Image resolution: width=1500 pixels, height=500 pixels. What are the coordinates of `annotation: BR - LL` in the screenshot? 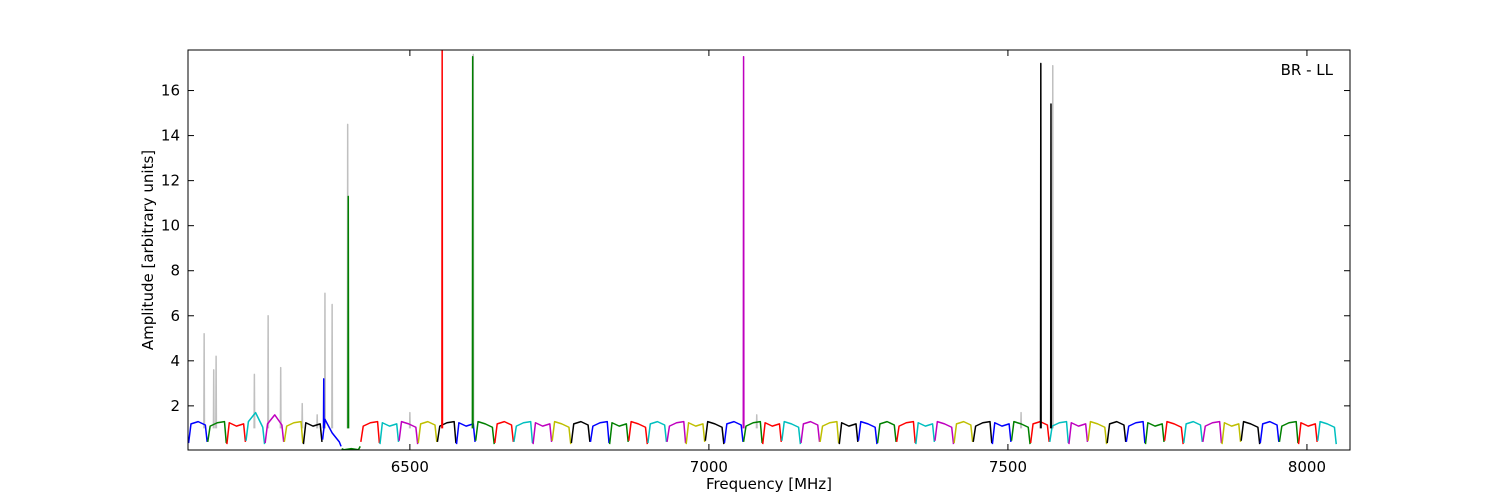 It's located at (1307, 70).